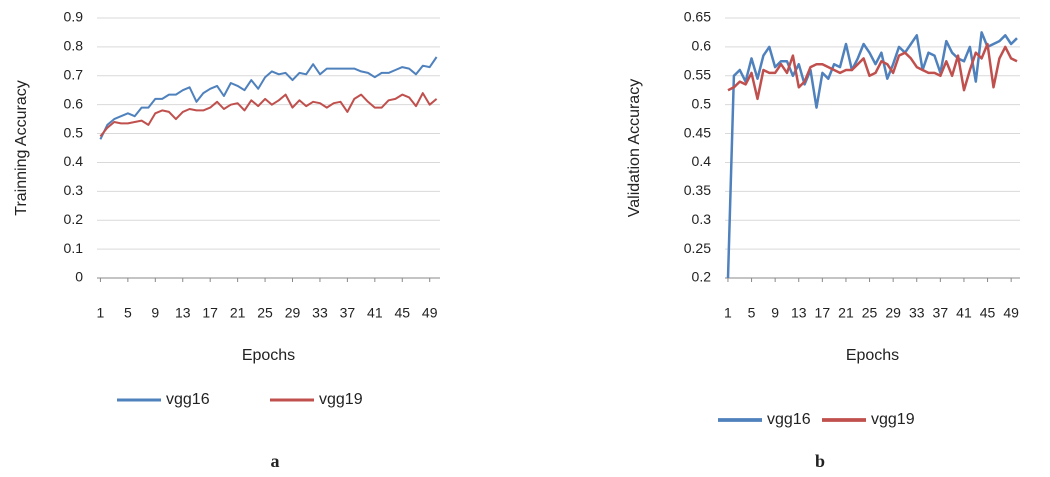 The image size is (1050, 477). Describe the element at coordinates (697, 74) in the screenshot. I see `y-tick-label: 0.55` at that location.